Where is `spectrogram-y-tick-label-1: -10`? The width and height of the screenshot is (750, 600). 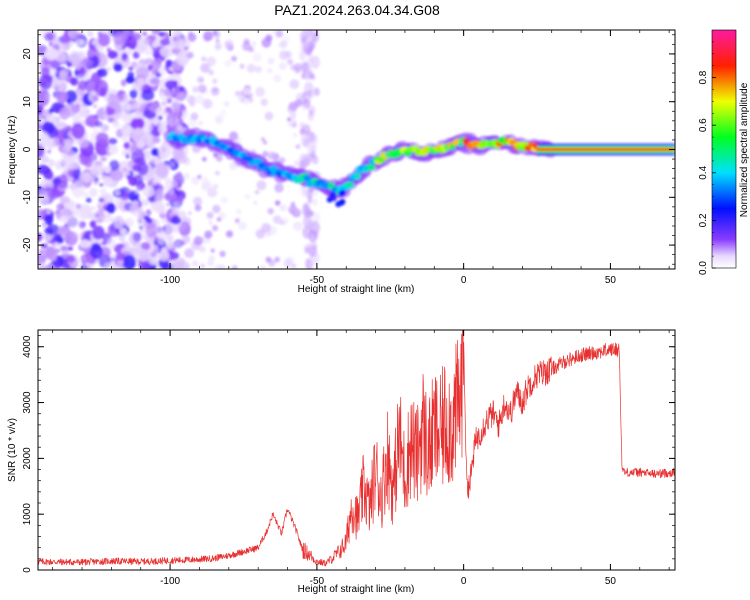 spectrogram-y-tick-label-1: -10 is located at coordinates (27, 197).